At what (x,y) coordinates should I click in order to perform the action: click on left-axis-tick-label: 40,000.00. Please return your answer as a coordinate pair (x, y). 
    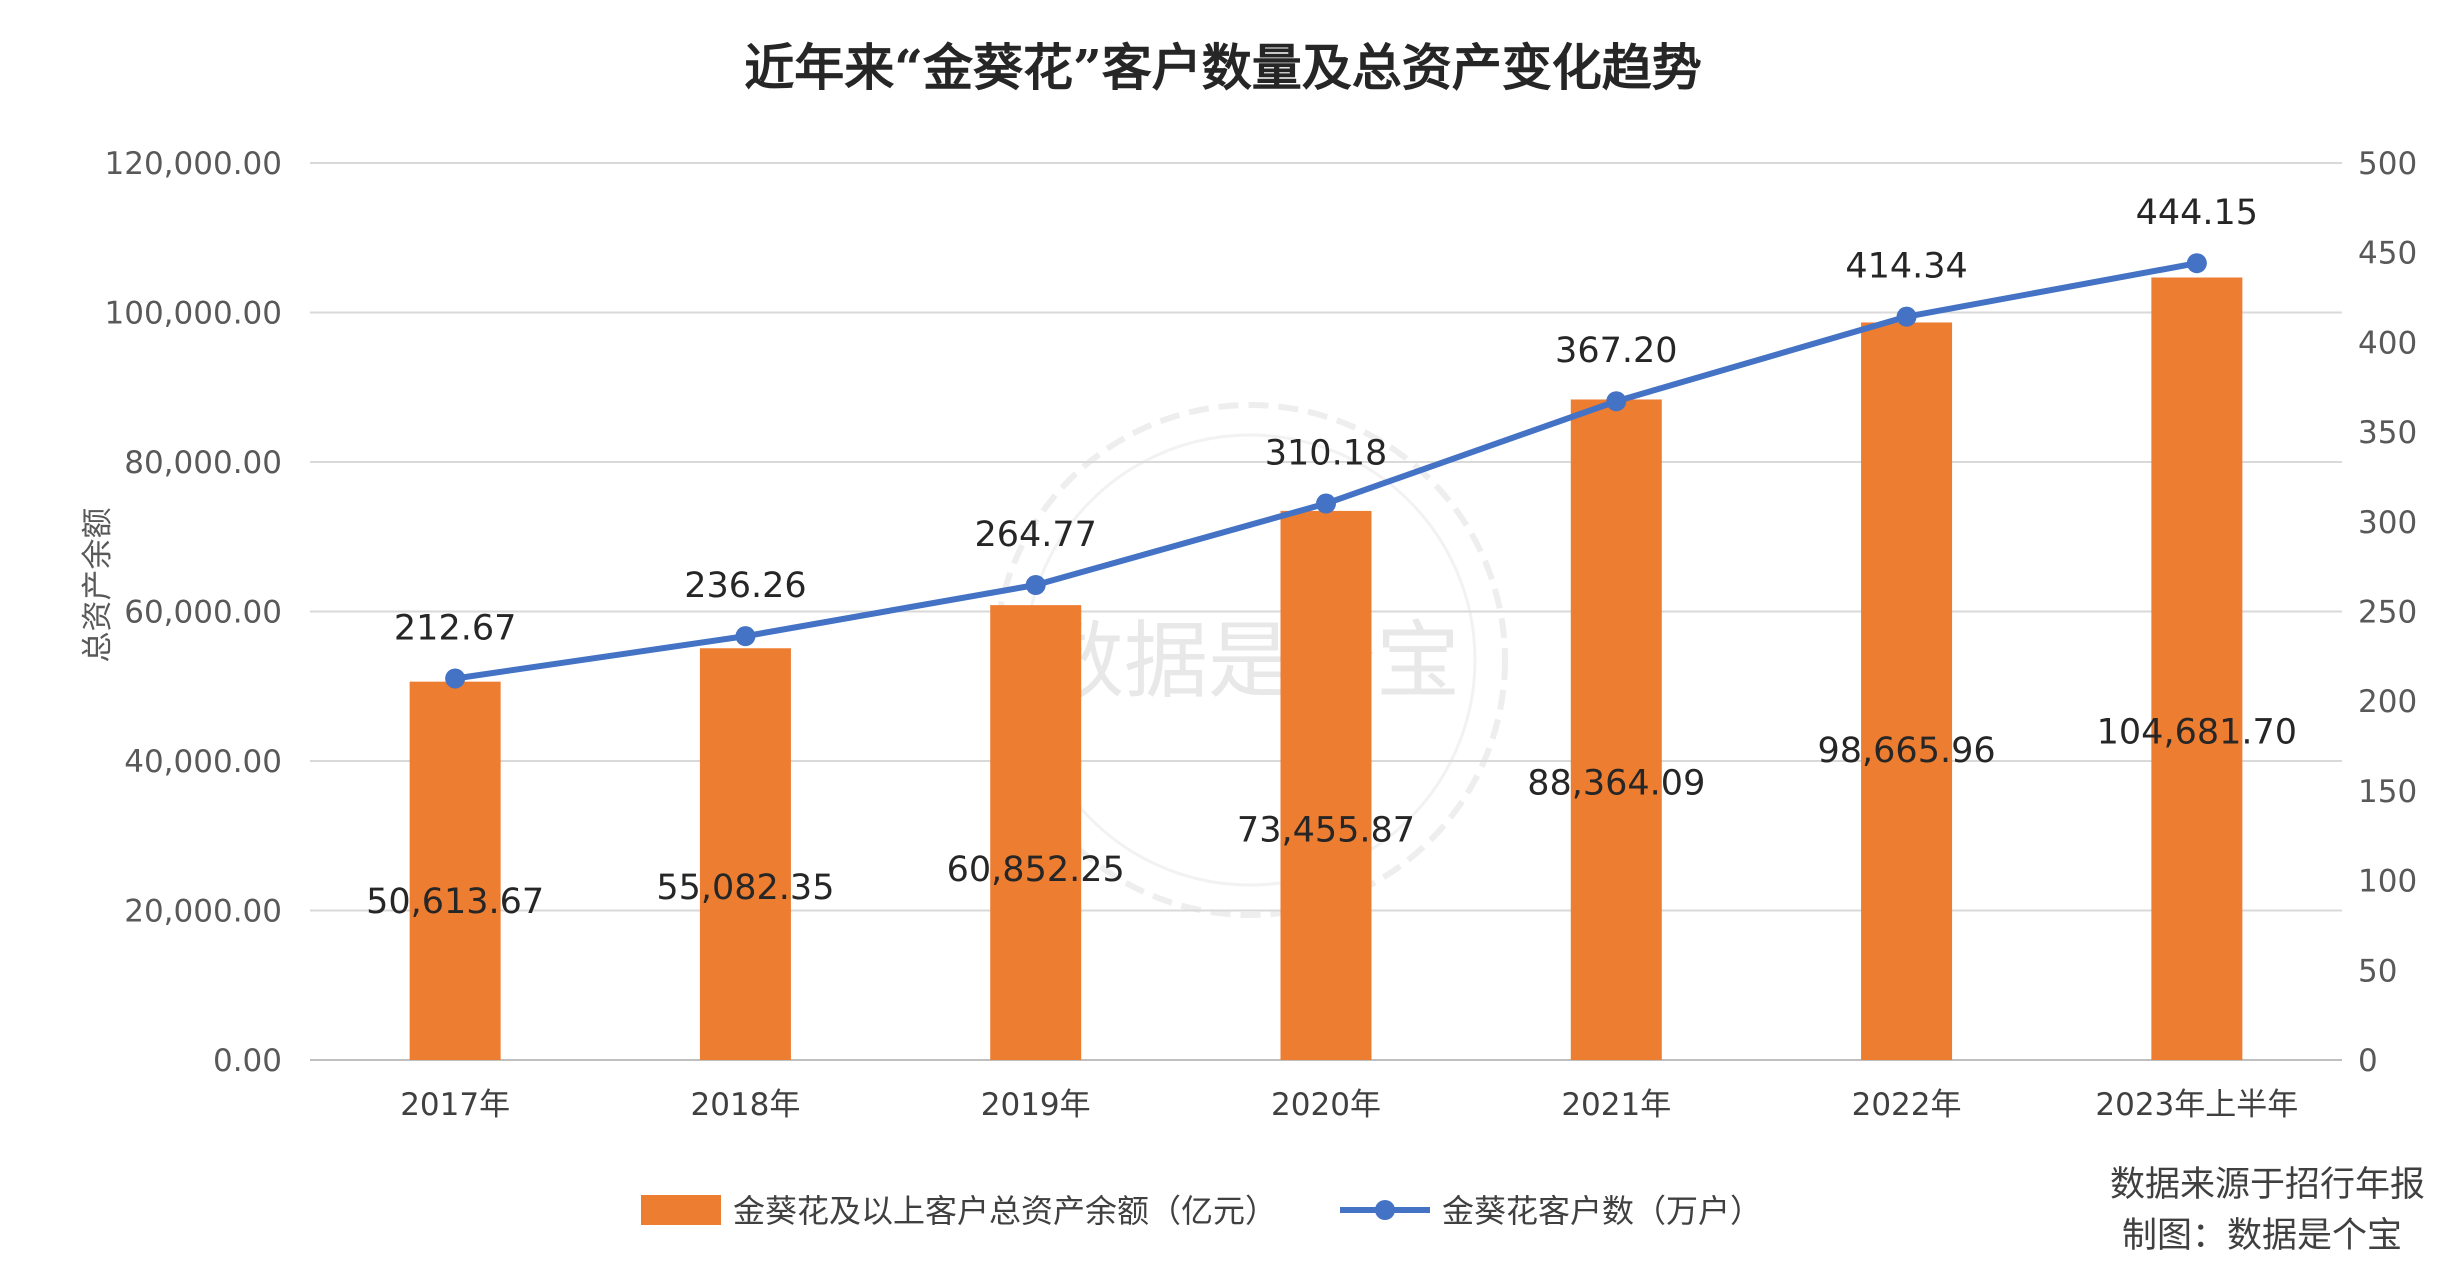
    Looking at the image, I should click on (203, 762).